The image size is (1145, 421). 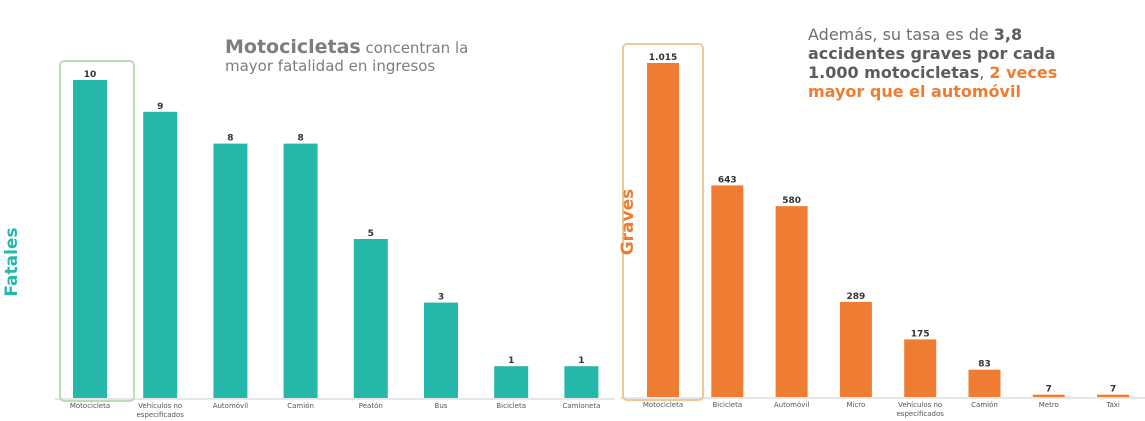 I want to click on fatales-tick-label-2: Automóvil, so click(x=230, y=406).